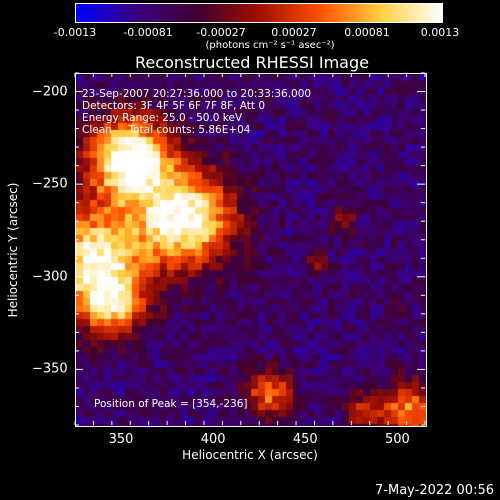 The width and height of the screenshot is (500, 500). Describe the element at coordinates (171, 404) in the screenshot. I see `peak-position-text: Position of Peak = [354,-236]` at that location.